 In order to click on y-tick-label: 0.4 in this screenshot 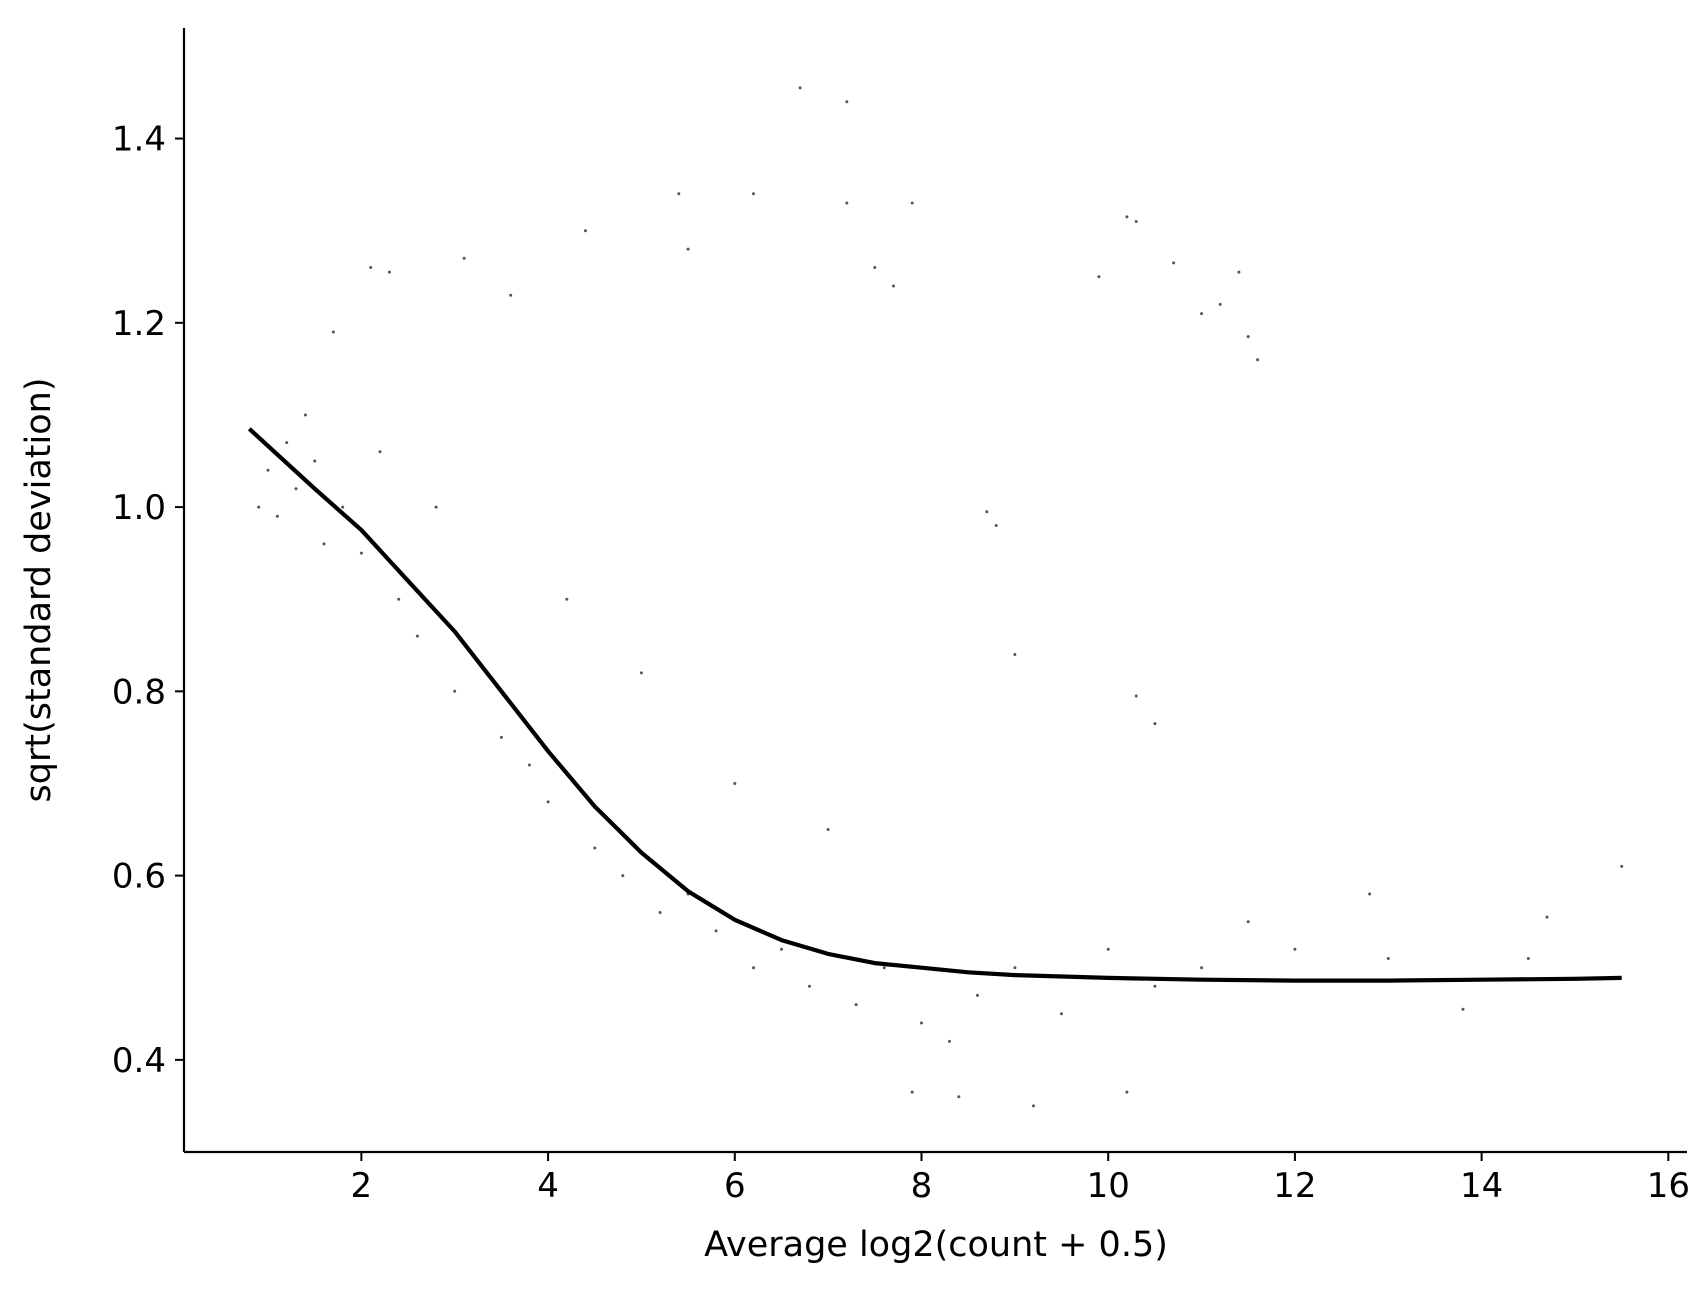, I will do `click(139, 1061)`.